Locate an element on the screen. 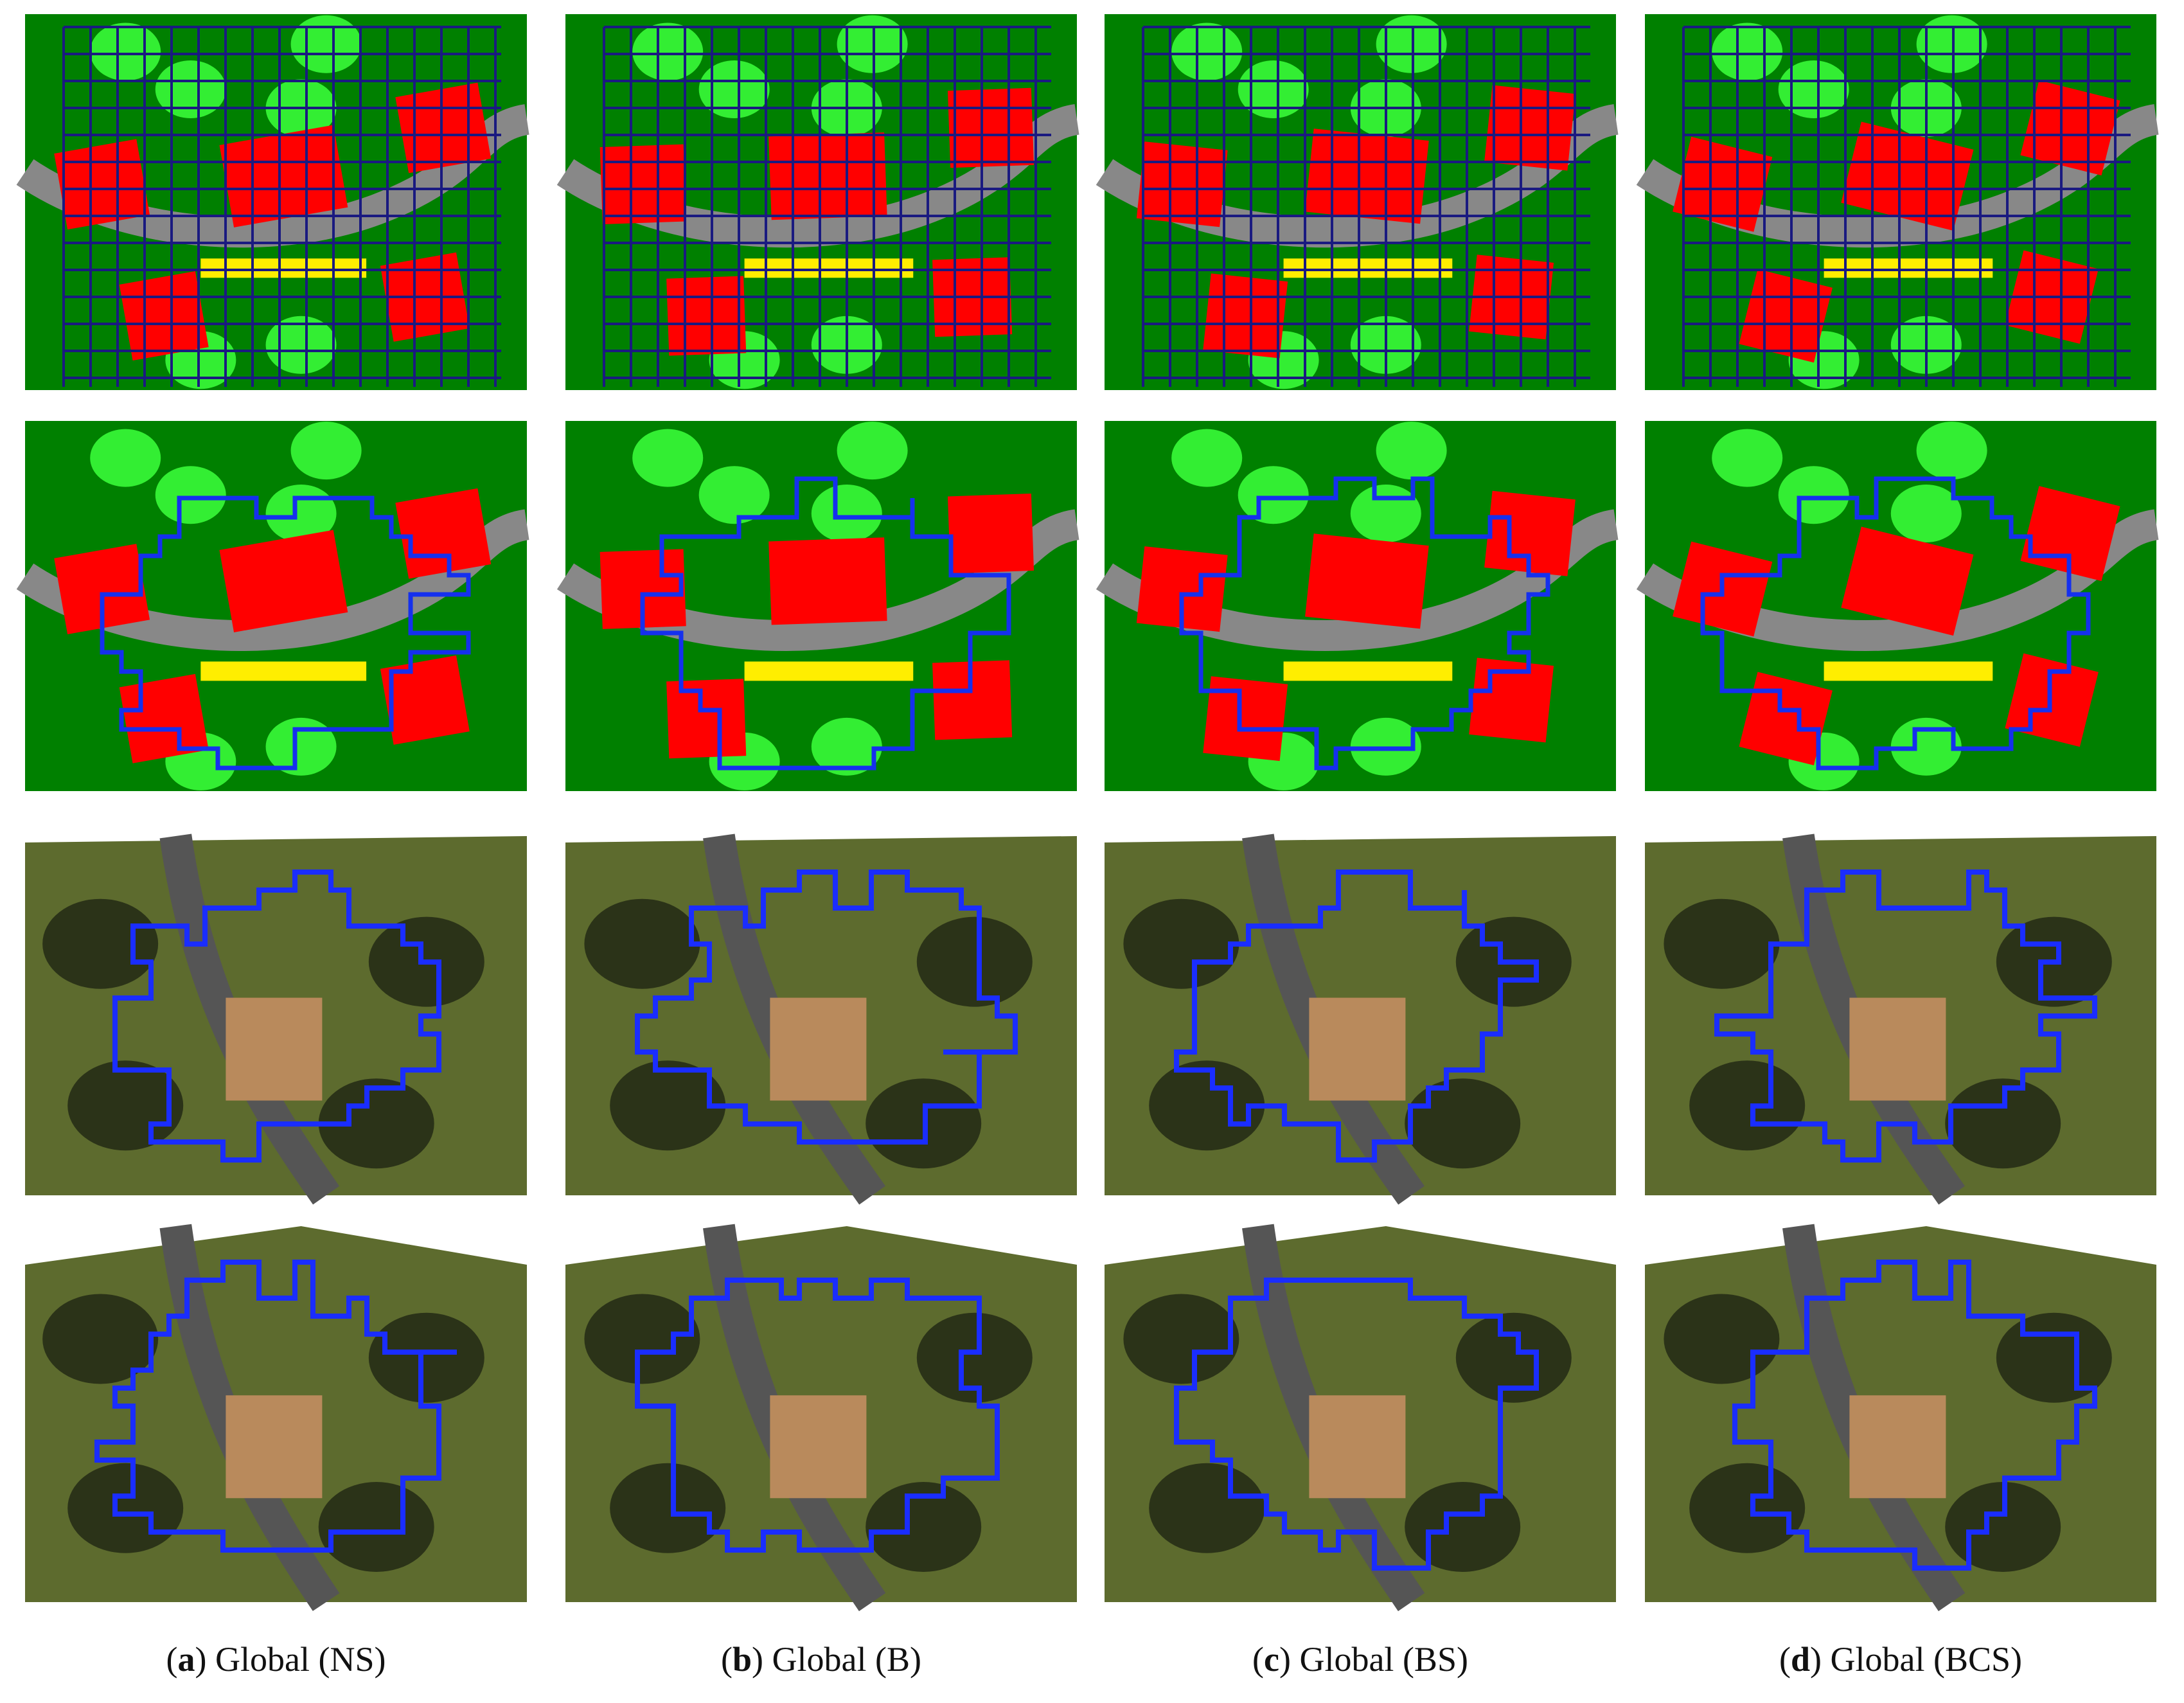 Image resolution: width=2184 pixels, height=1703 pixels. caption-text: ) Global (B) is located at coordinates (836, 1659).